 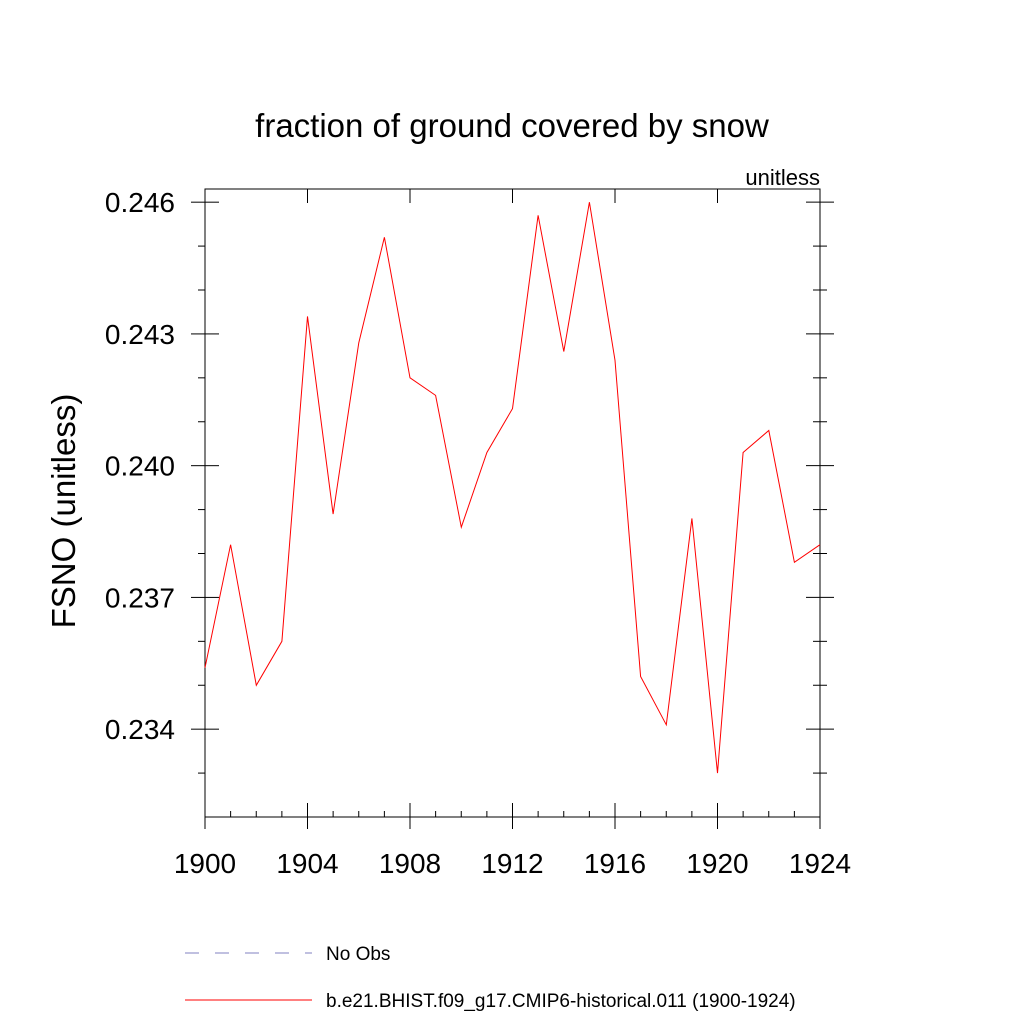 What do you see at coordinates (63, 511) in the screenshot?
I see `y-axis-label: FSNO (unitless)` at bounding box center [63, 511].